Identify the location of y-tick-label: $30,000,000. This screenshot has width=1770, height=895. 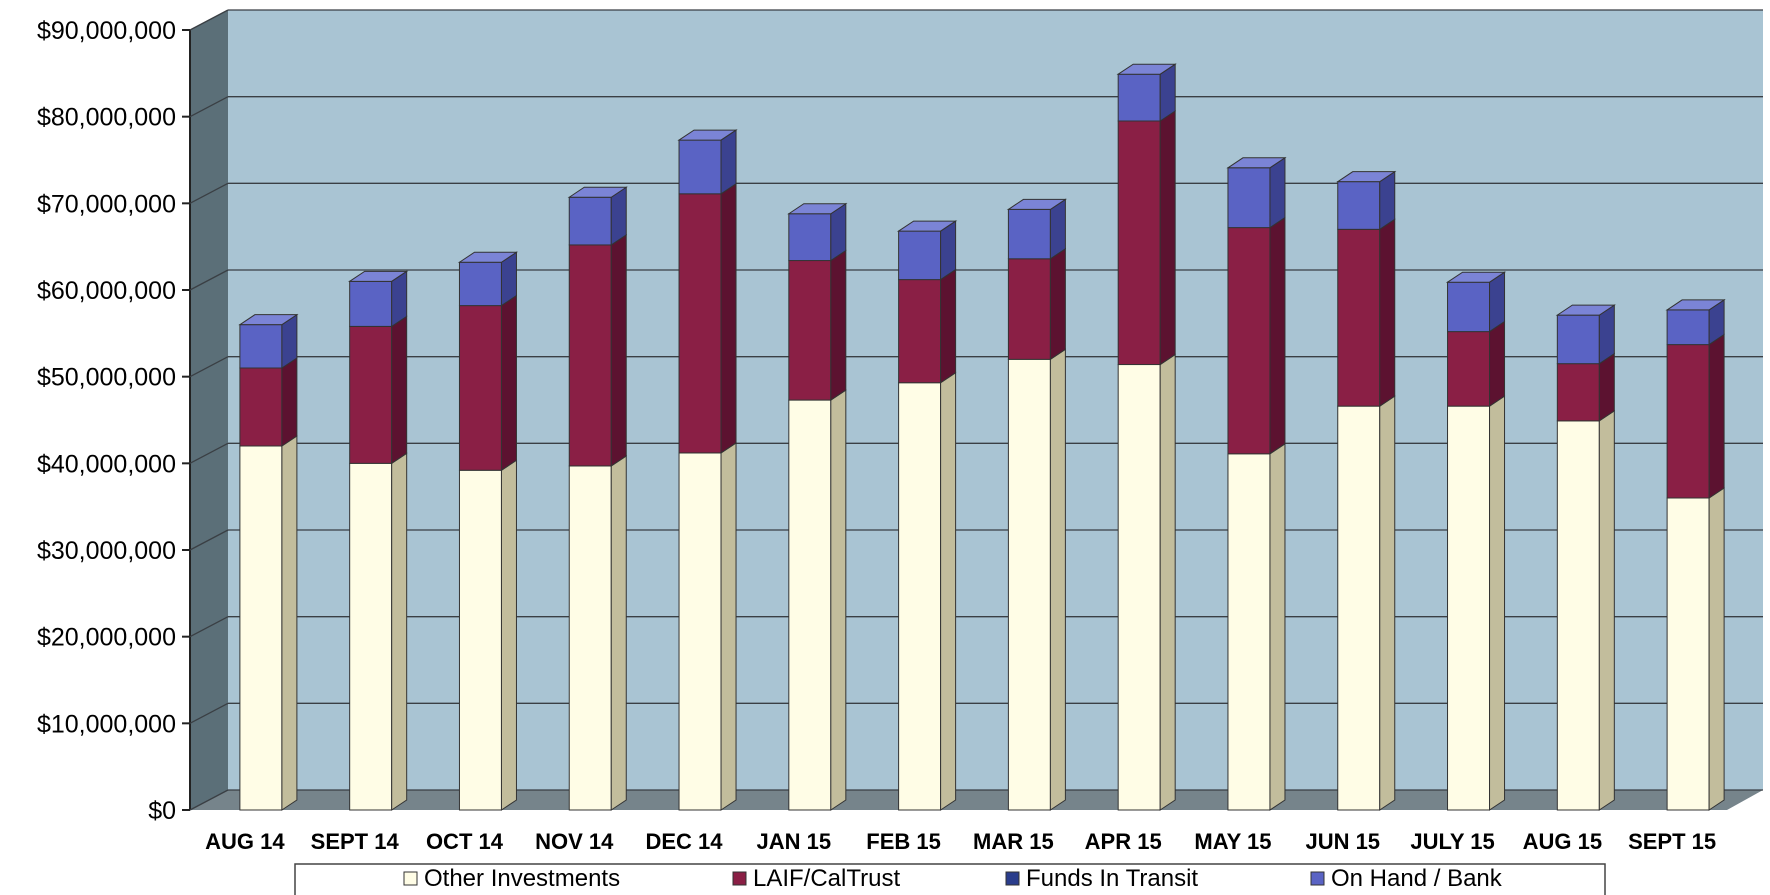
(106, 551).